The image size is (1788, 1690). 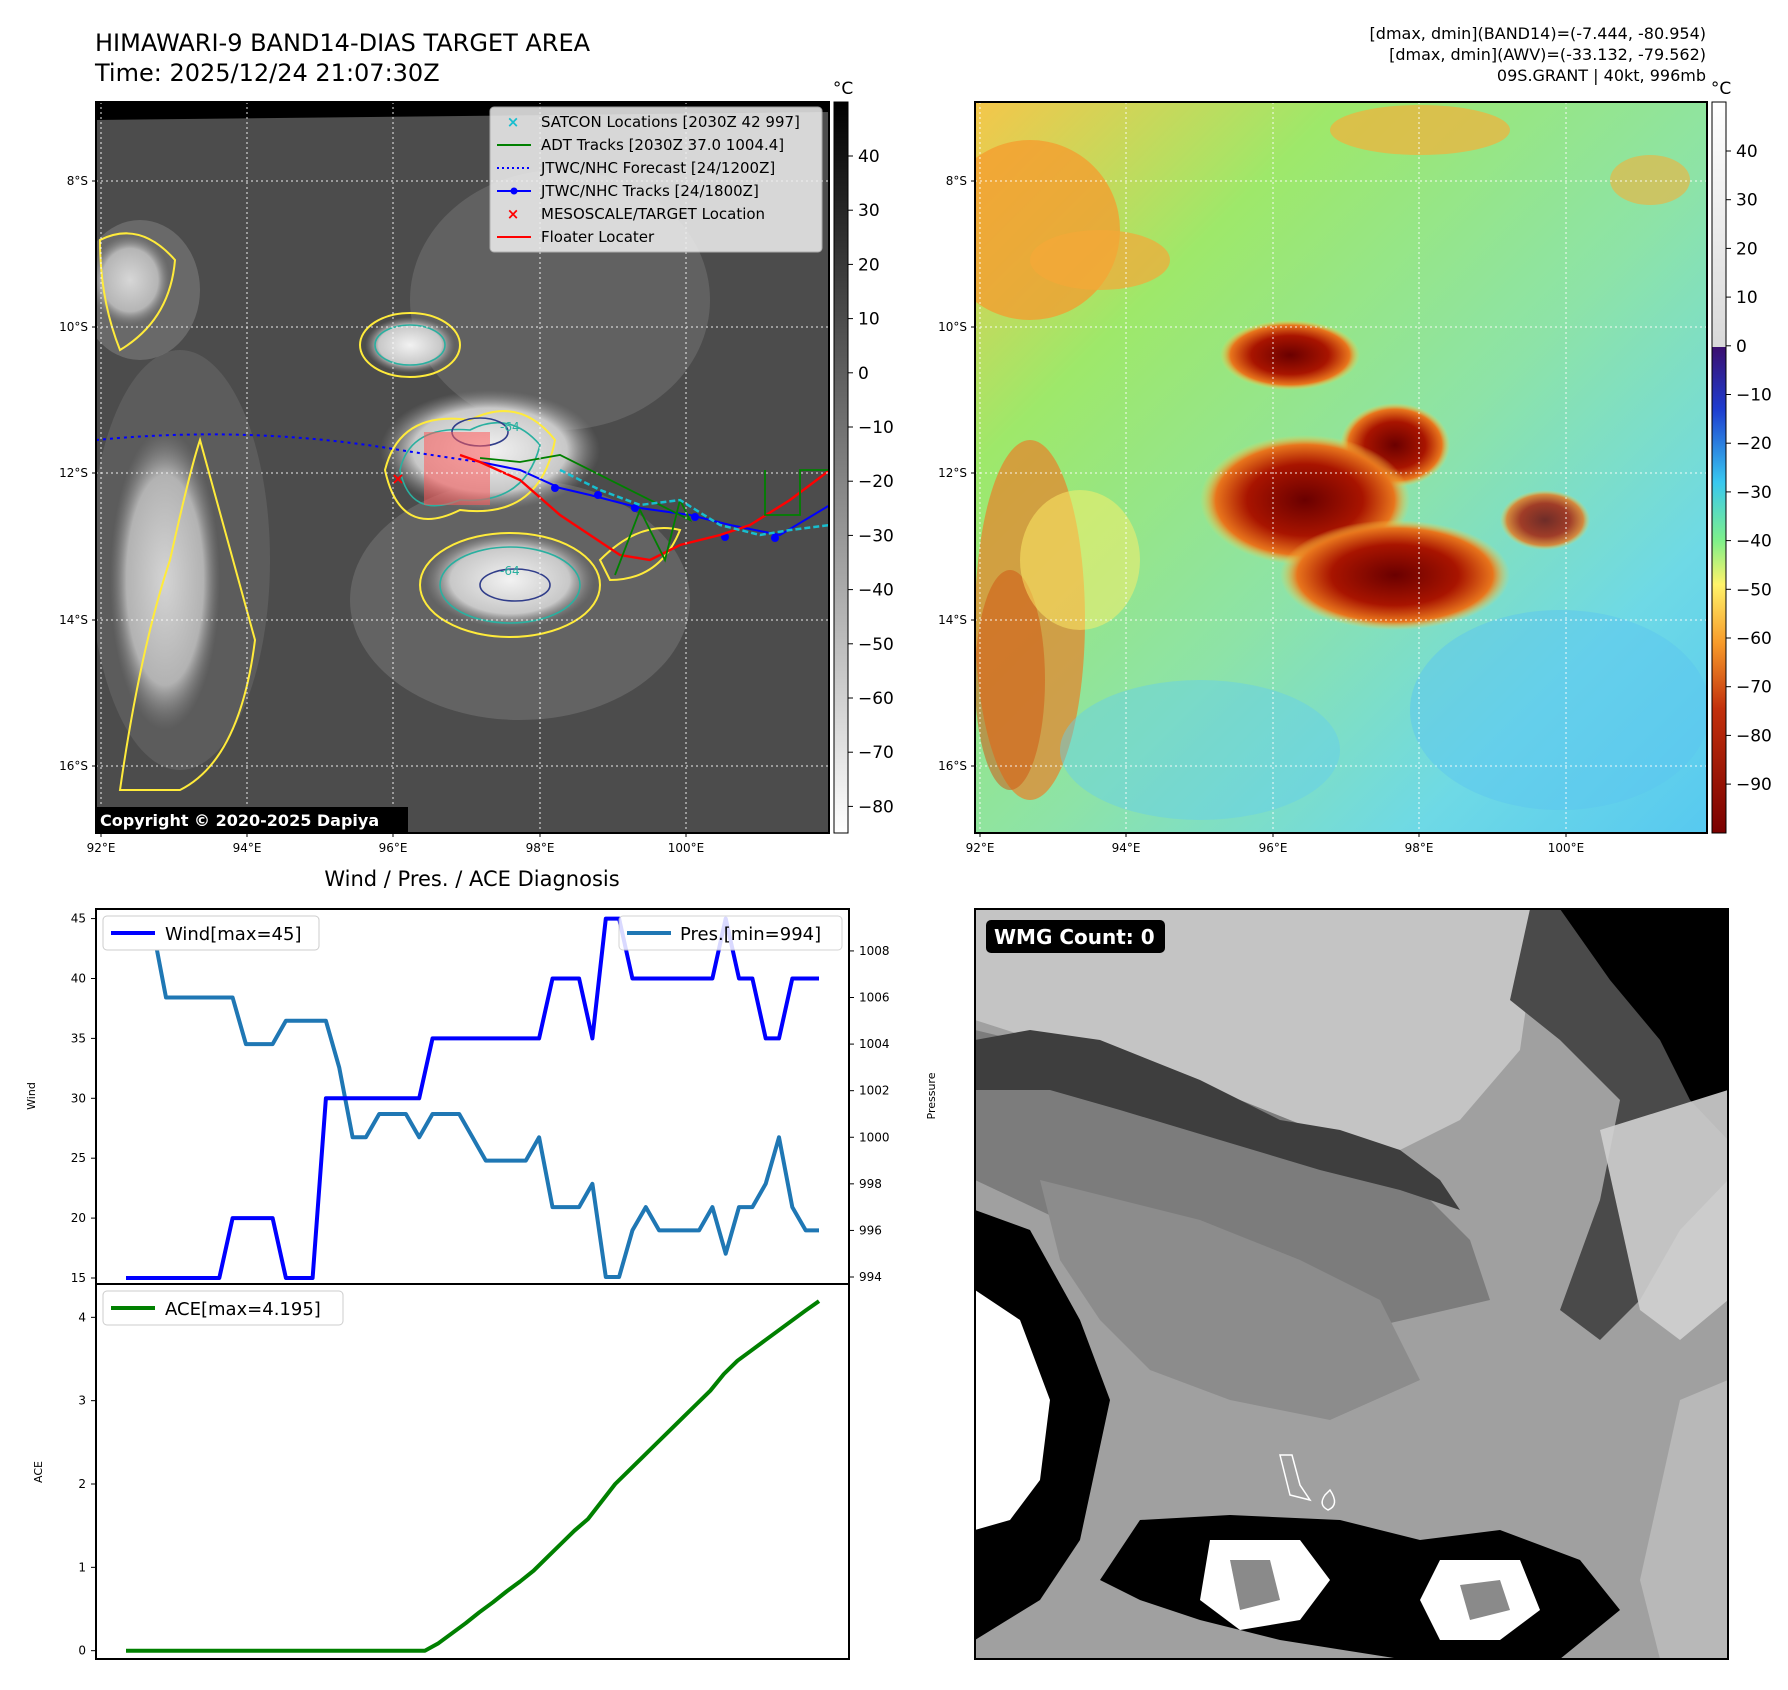 What do you see at coordinates (952, 473) in the screenshot?
I see `map2-lat-label: 12°S` at bounding box center [952, 473].